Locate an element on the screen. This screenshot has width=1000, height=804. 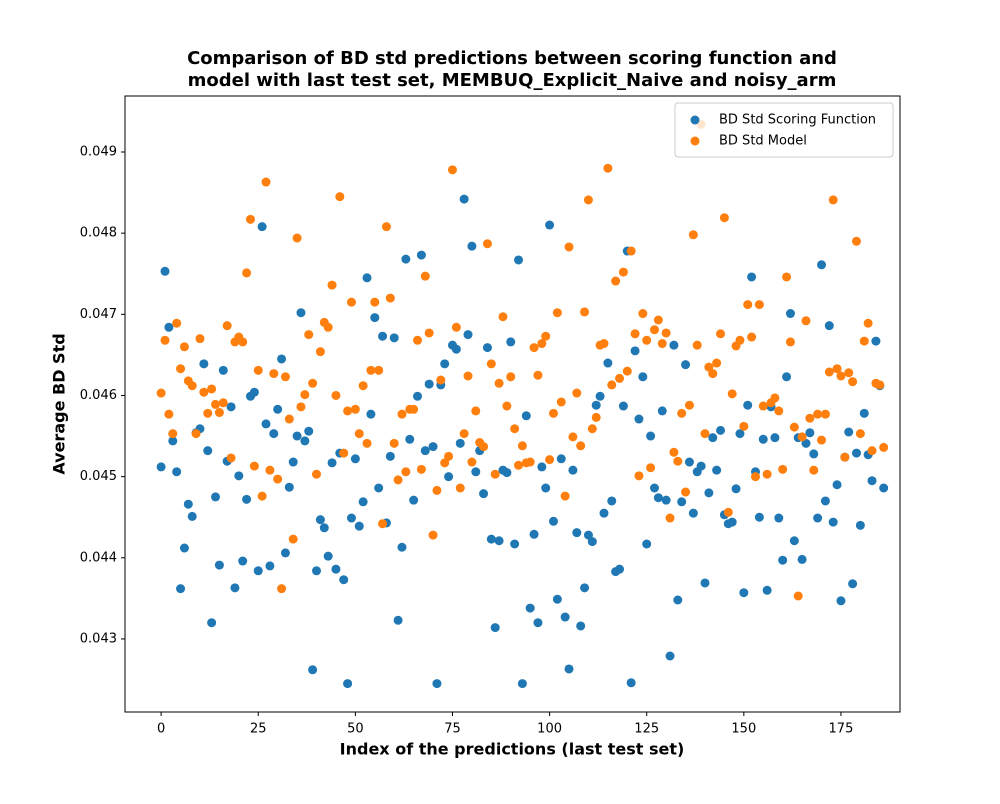
x-tick-label: 100 is located at coordinates (549, 729).